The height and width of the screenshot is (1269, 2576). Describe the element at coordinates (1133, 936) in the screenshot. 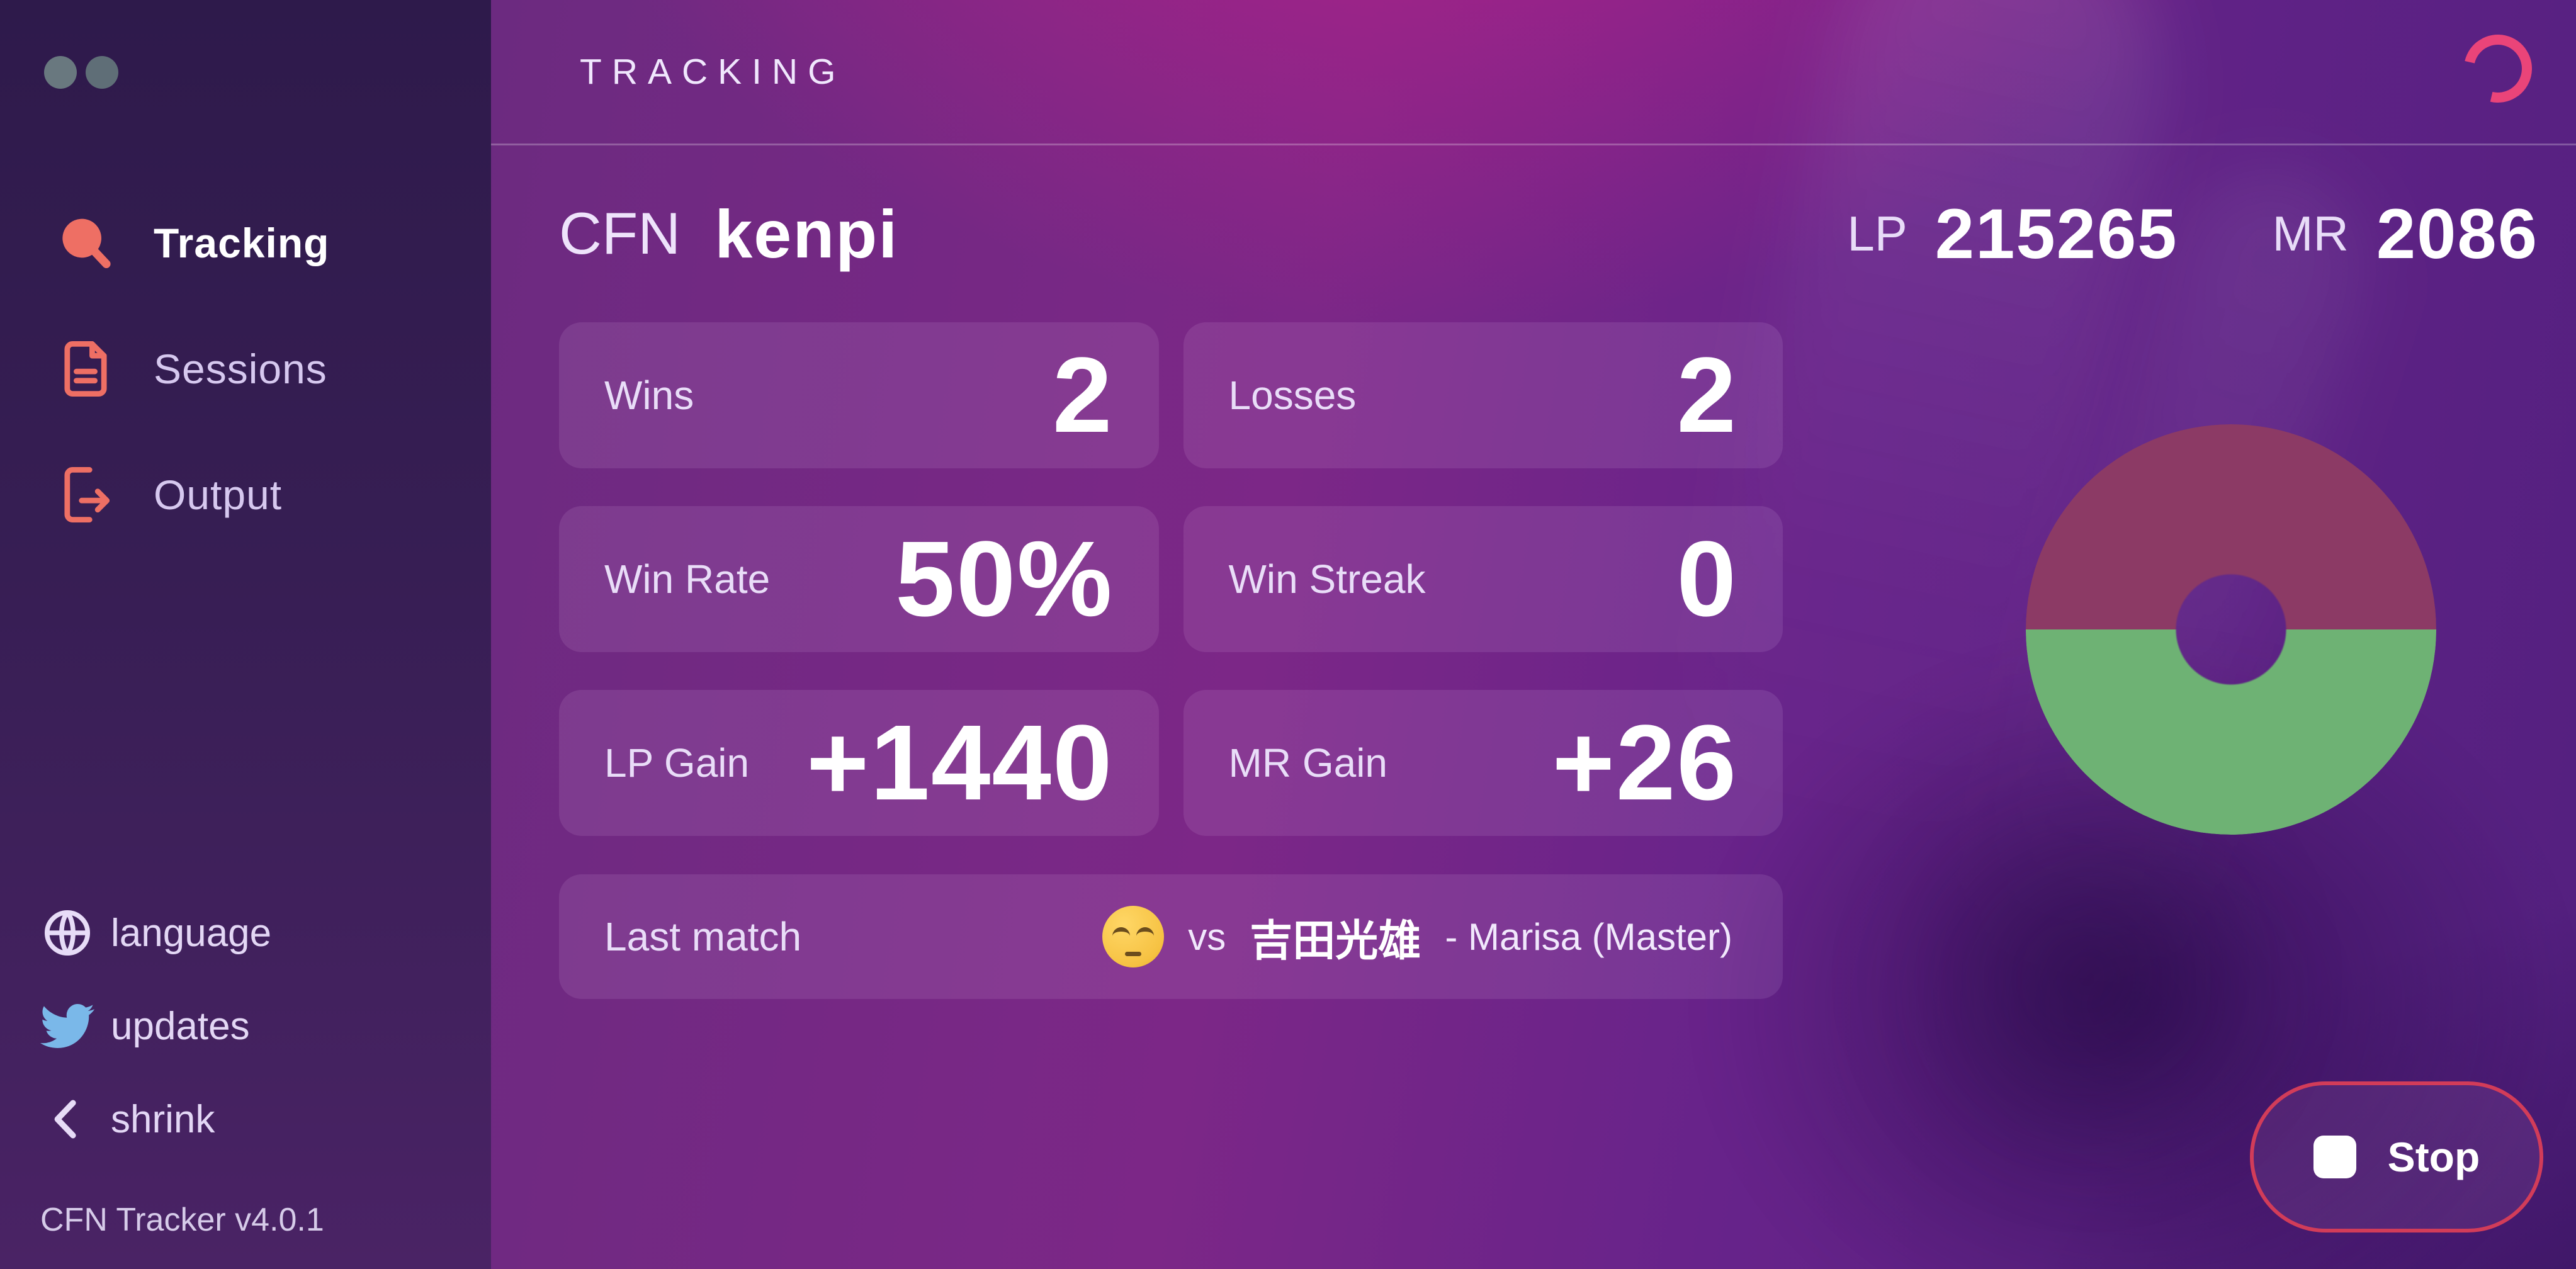

I see `pensive-face-emoji` at that location.